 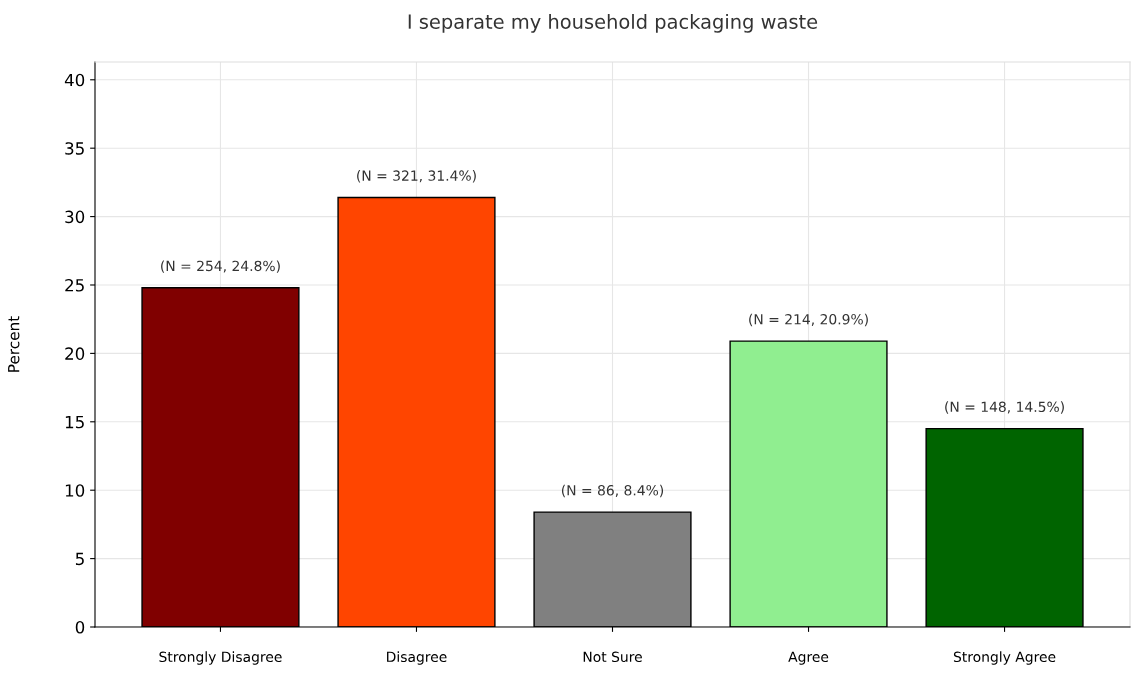 What do you see at coordinates (416, 176) in the screenshot?
I see `data-label: (N = 321, 31.4%)` at bounding box center [416, 176].